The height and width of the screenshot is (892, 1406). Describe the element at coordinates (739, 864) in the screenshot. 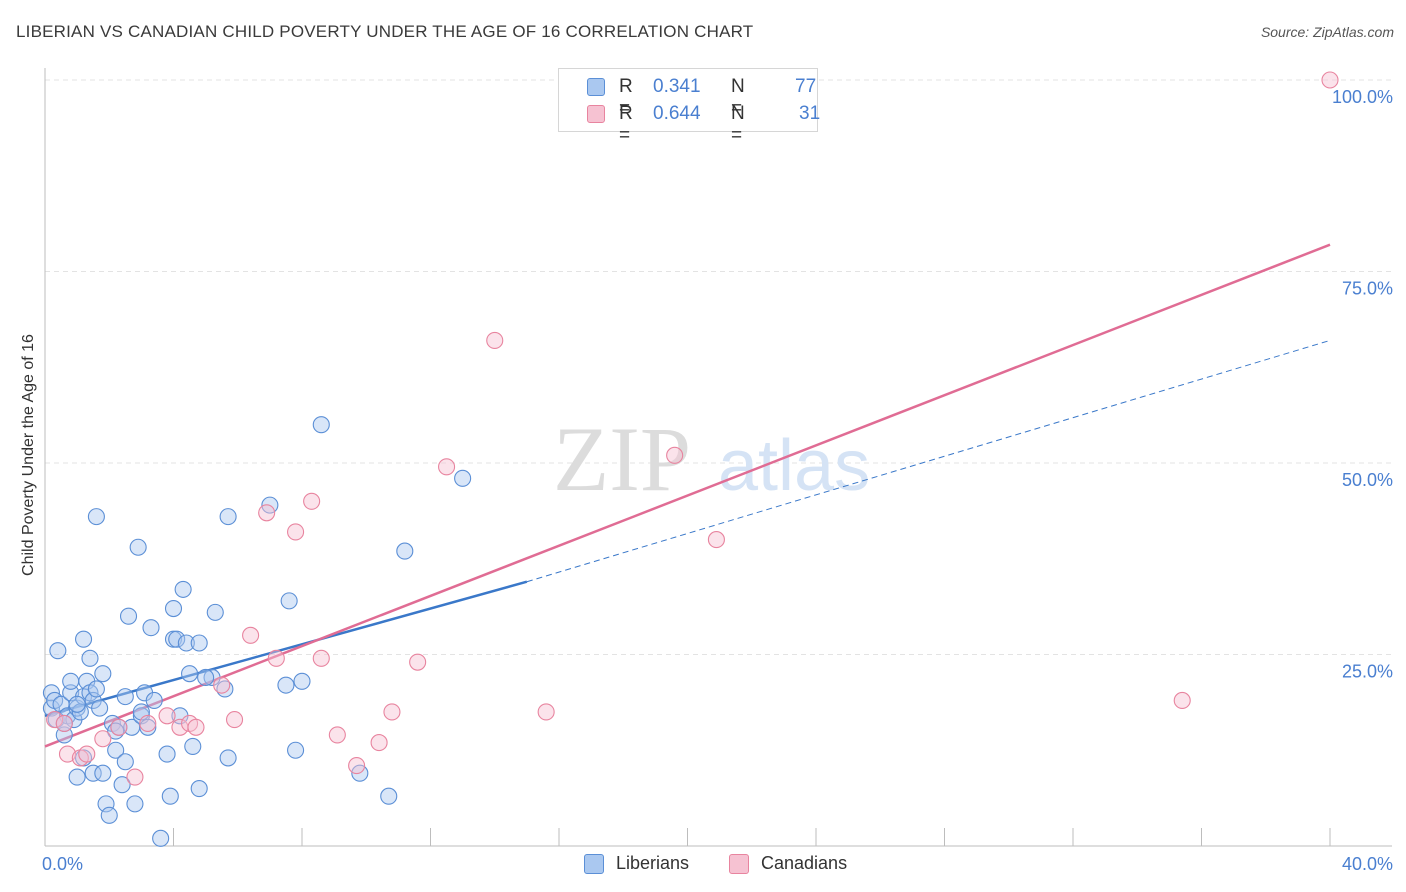

I see `canadians-legend-swatch` at that location.